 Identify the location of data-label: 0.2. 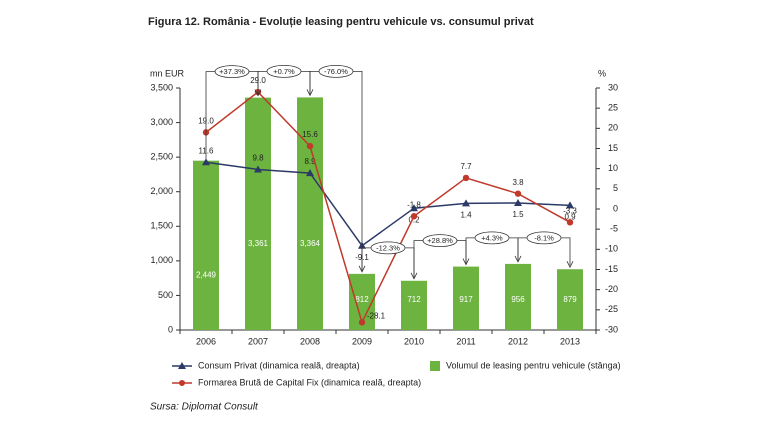
(414, 219).